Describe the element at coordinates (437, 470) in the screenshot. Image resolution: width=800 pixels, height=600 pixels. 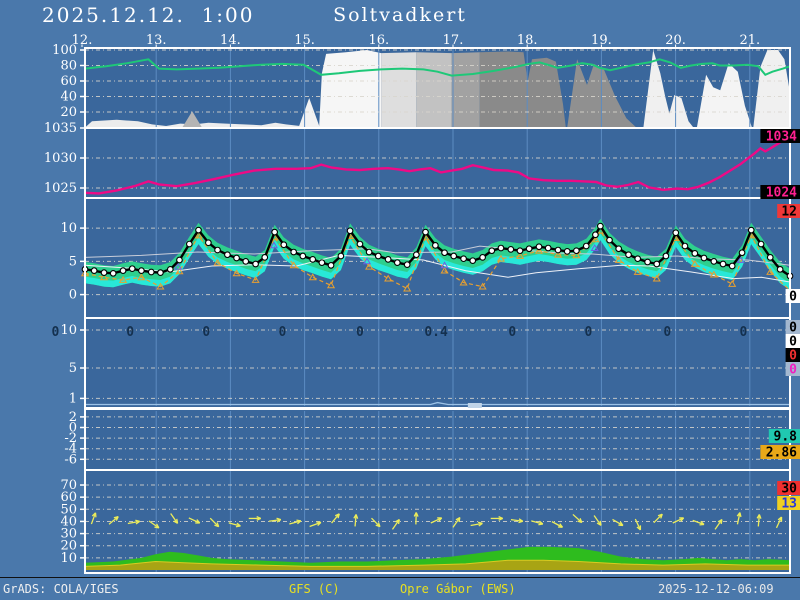
I see `panel-border` at that location.